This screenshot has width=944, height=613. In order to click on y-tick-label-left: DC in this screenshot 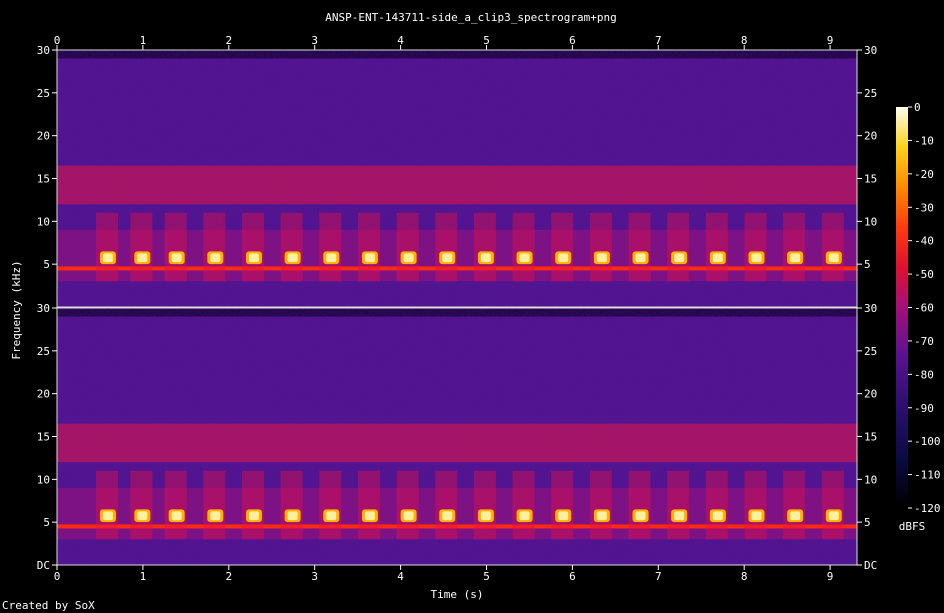, I will do `click(43, 565)`.